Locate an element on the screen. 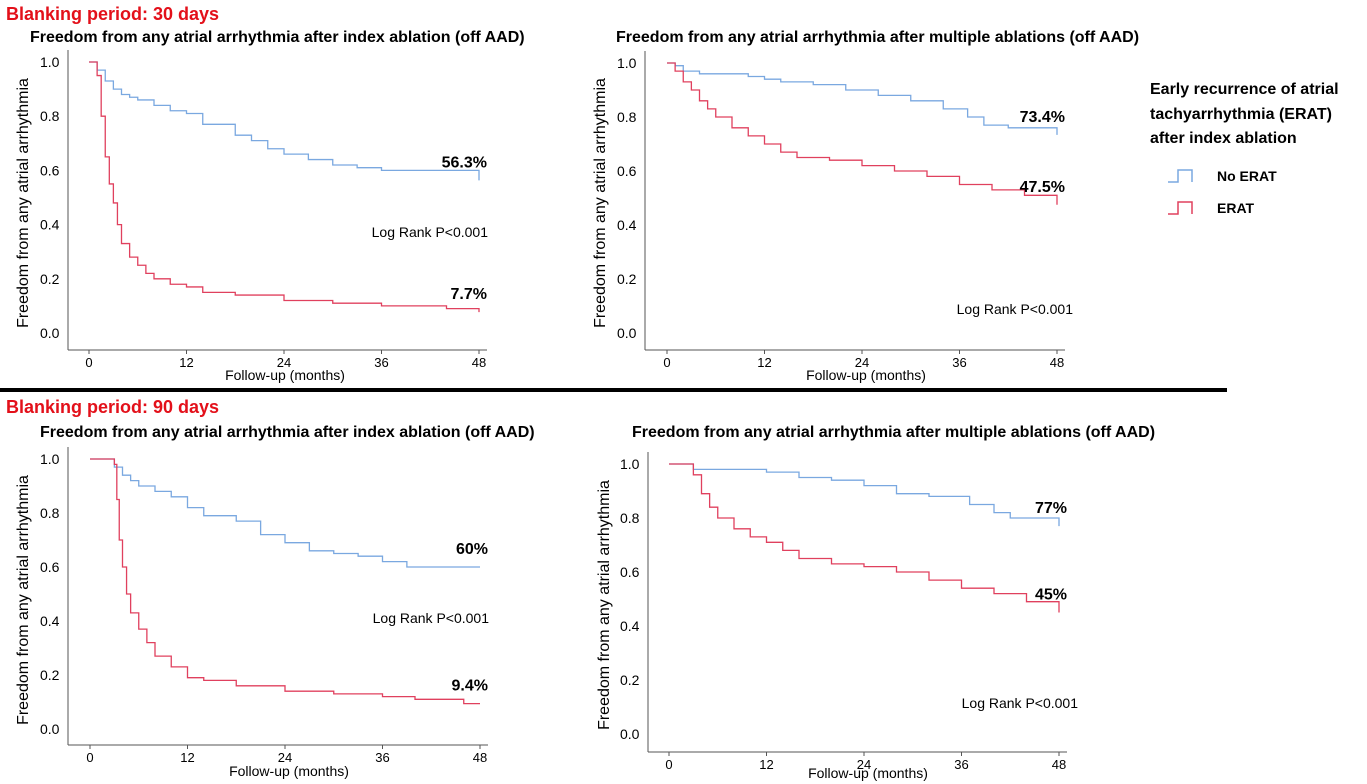 The height and width of the screenshot is (784, 1367). legend-title-line: after index ablation is located at coordinates (1223, 138).